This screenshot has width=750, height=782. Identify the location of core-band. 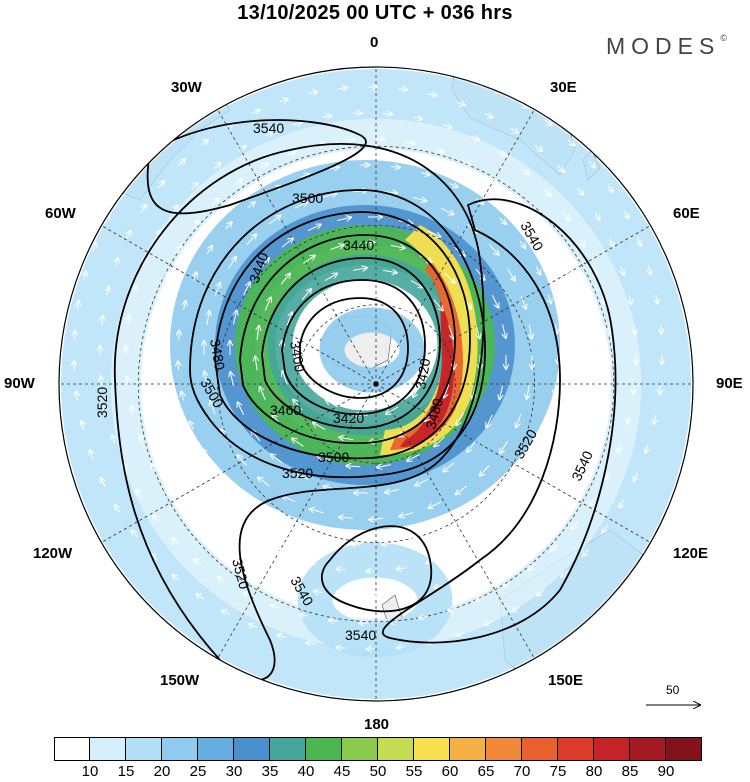
(372, 350).